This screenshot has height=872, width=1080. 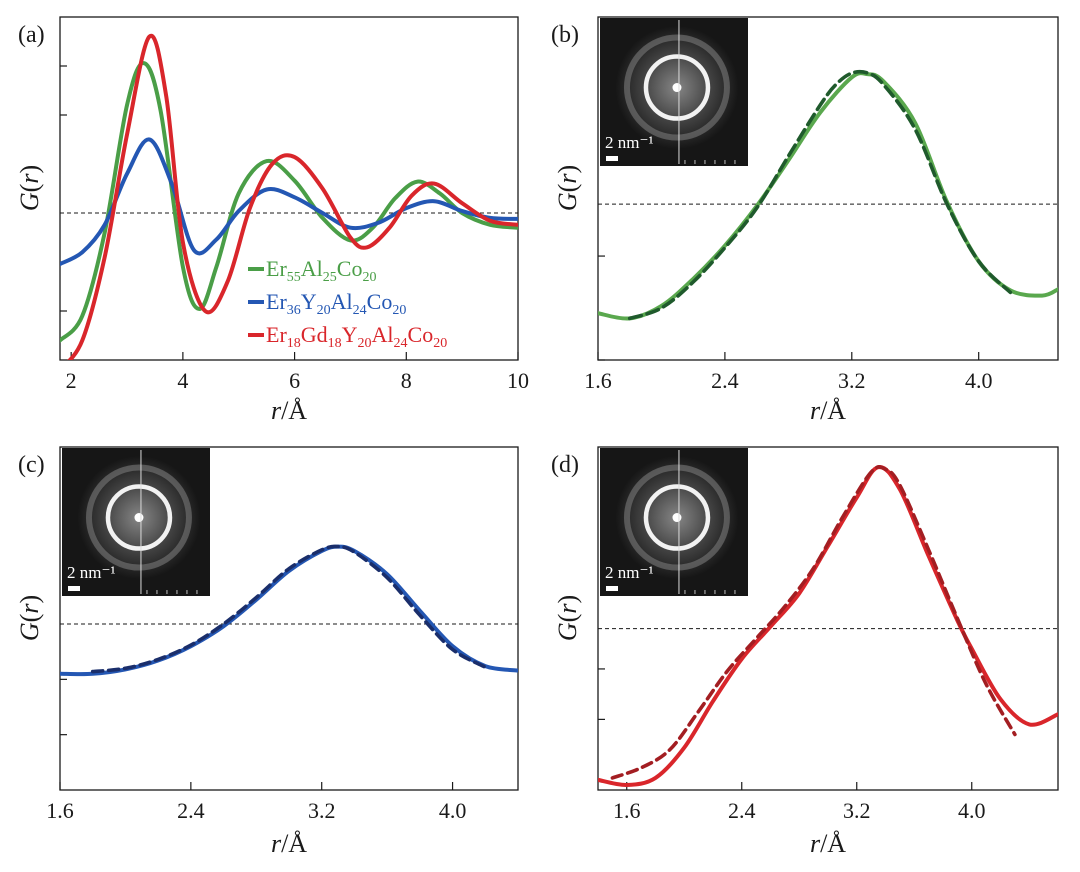 I want to click on panel-label: (d), so click(x=565, y=465).